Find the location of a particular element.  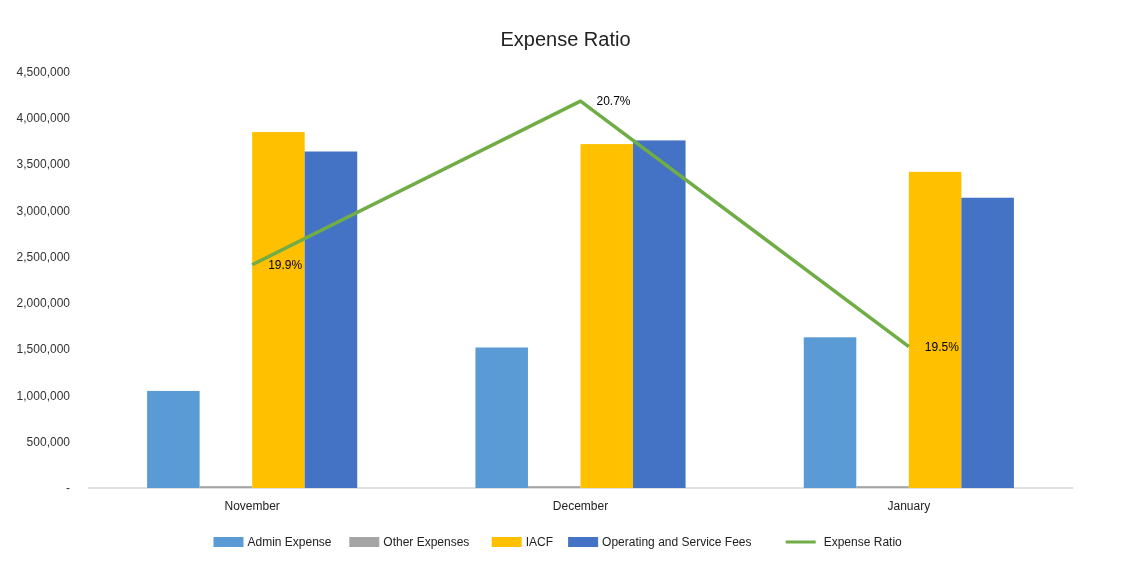

y-tick-label: 4,500,000 is located at coordinates (43, 72).